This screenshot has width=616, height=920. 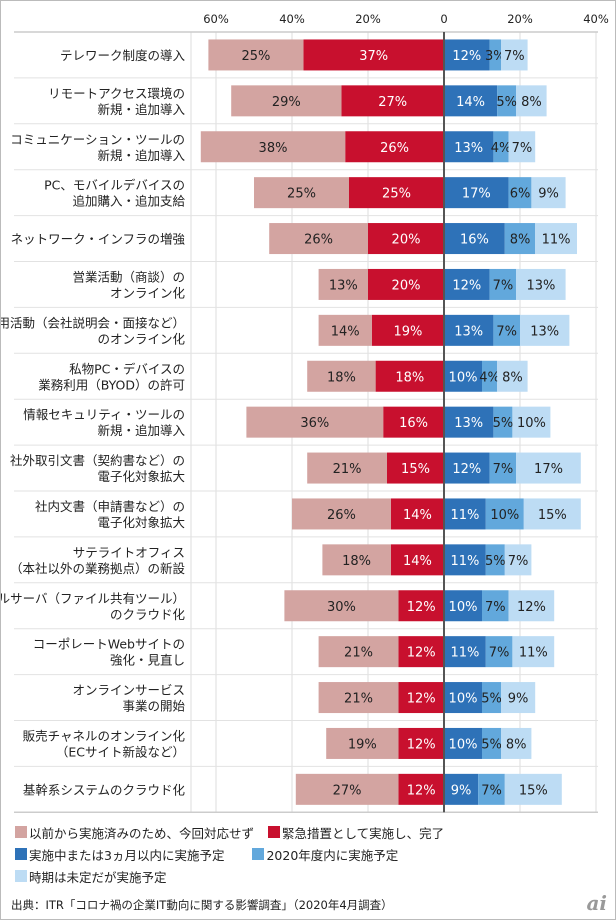 What do you see at coordinates (128, 276) in the screenshot?
I see `category-label: 営業活動（商談）の` at bounding box center [128, 276].